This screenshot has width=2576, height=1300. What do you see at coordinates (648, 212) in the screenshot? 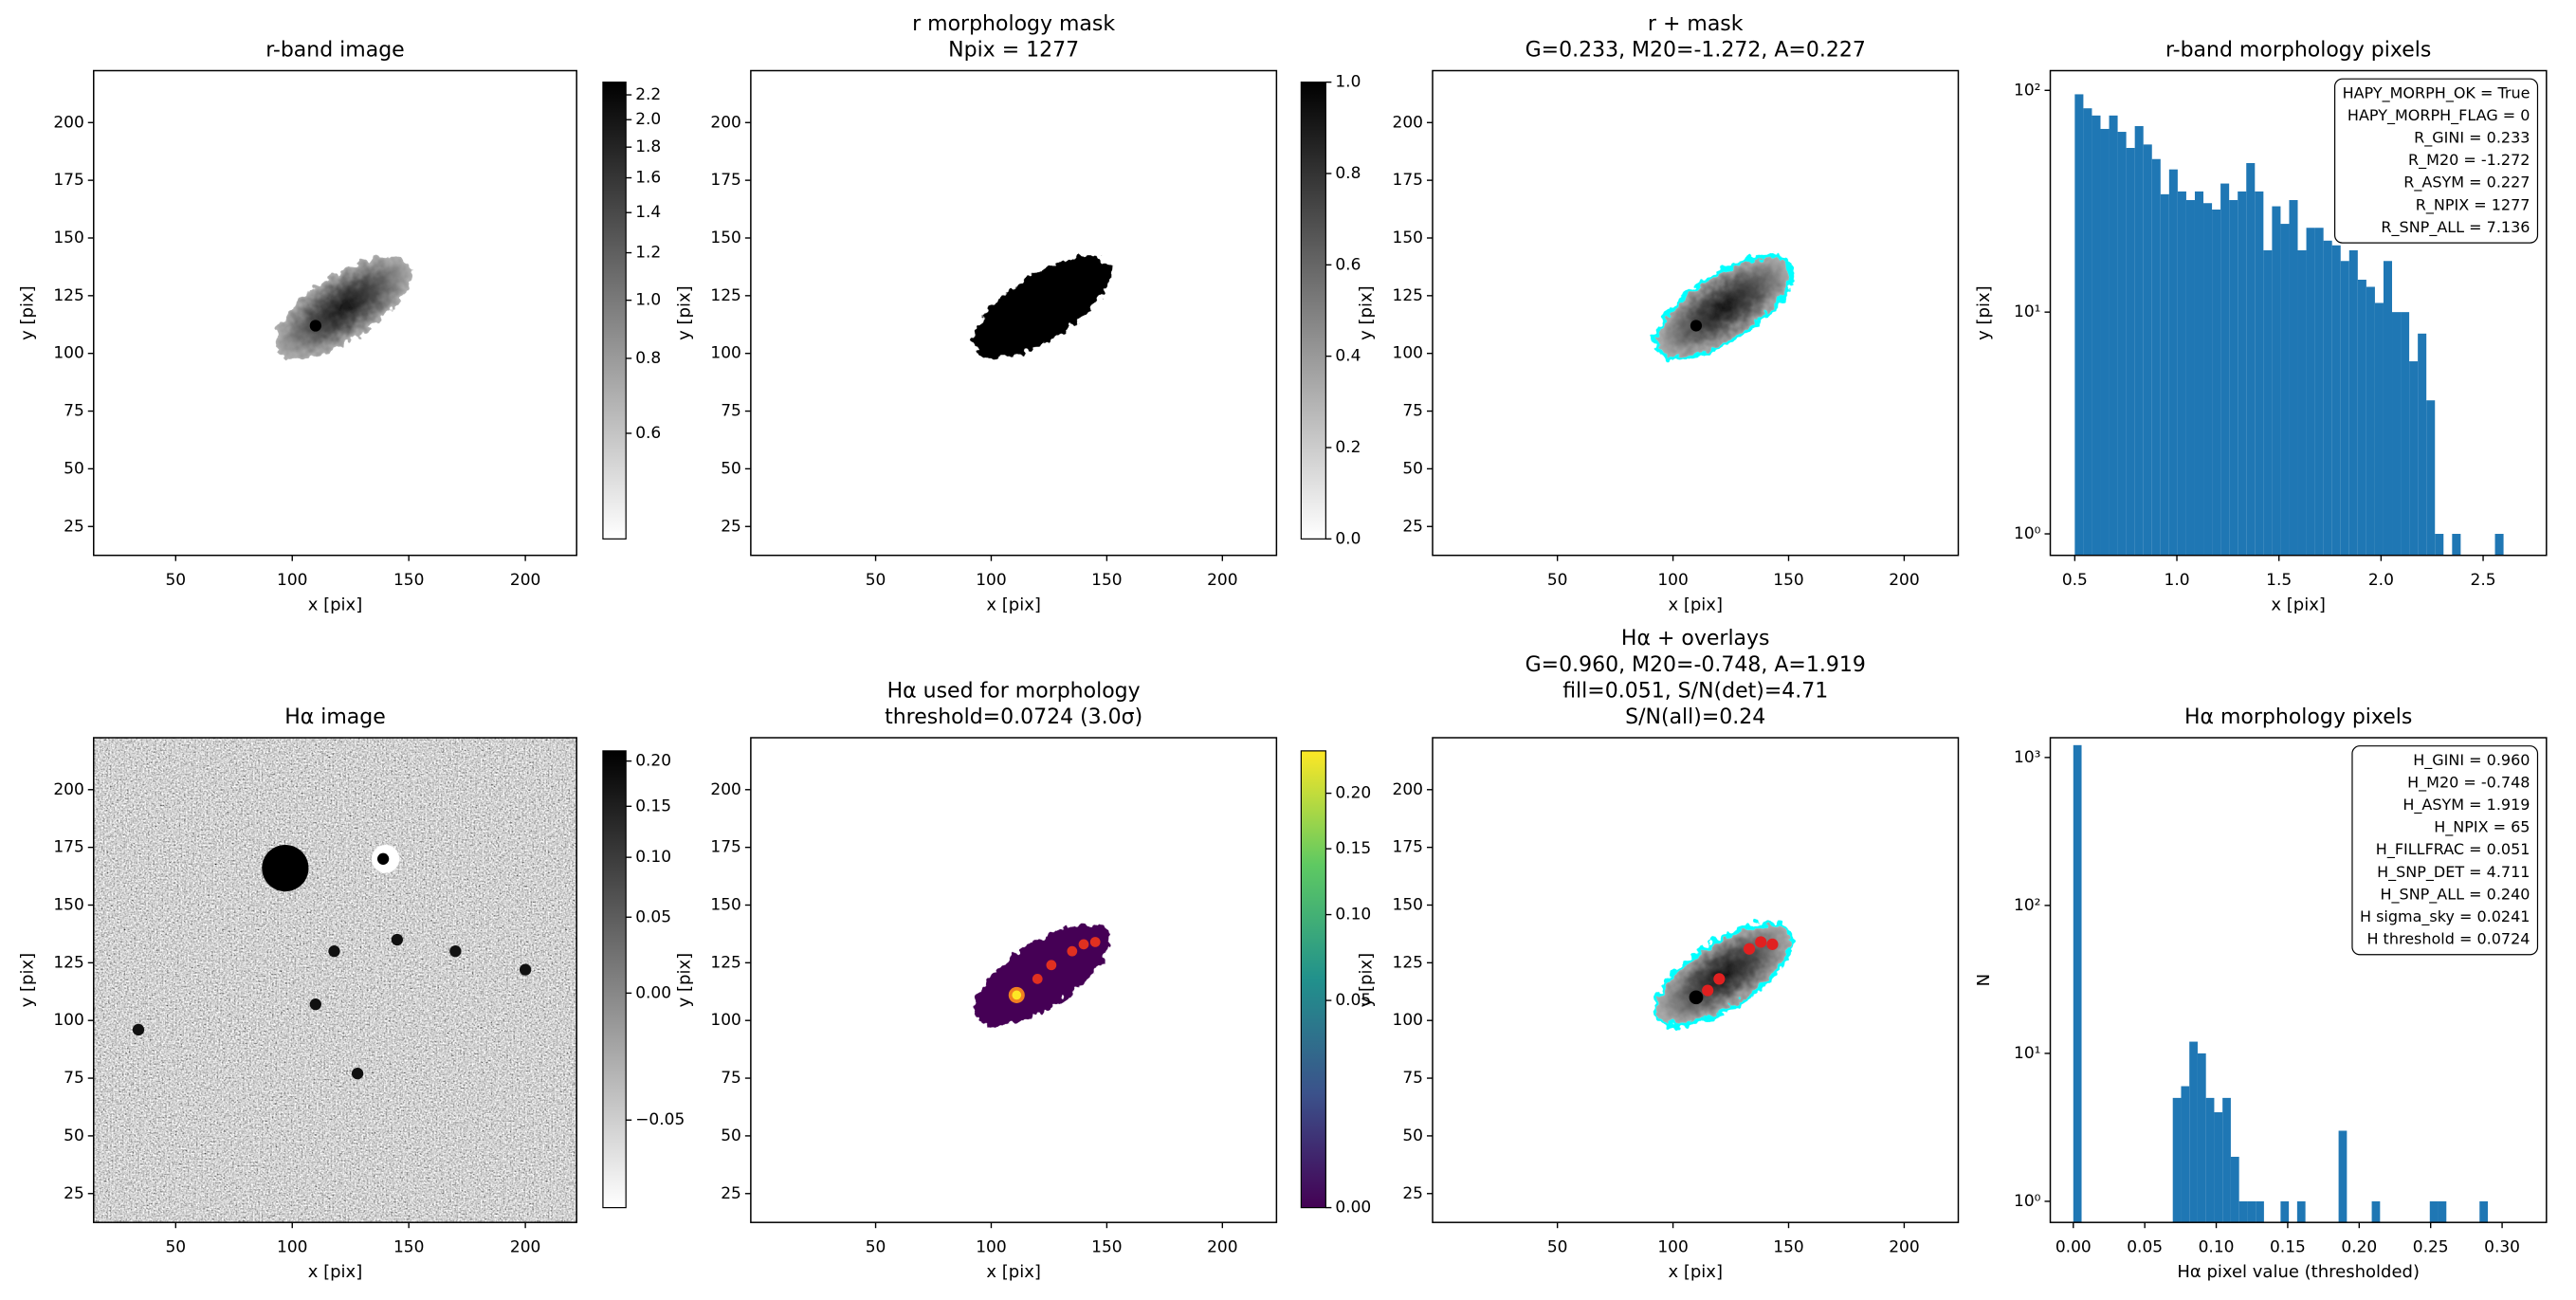
I see `colorbar-tick-label: 1.4` at bounding box center [648, 212].